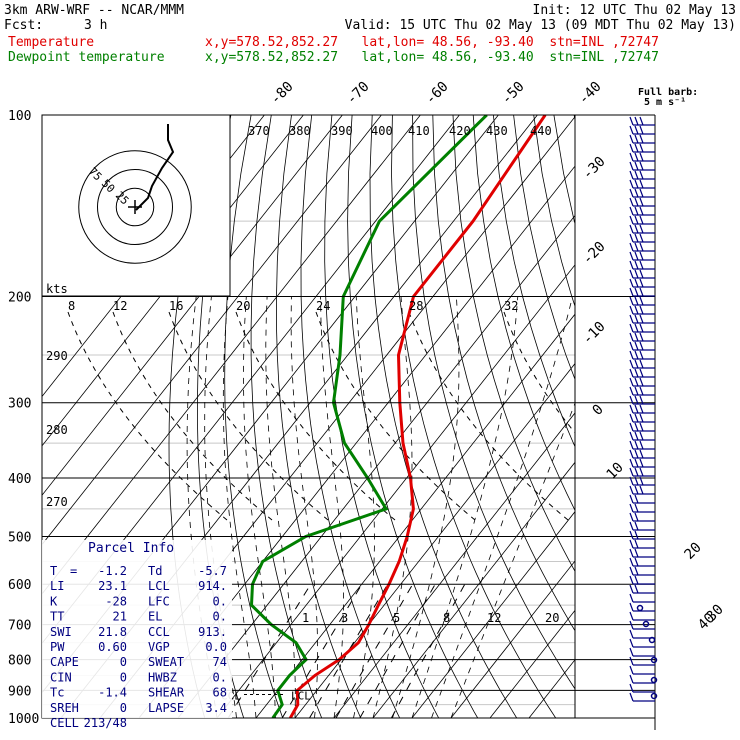  I want to click on moist-adiabat-line, so click(426, 507).